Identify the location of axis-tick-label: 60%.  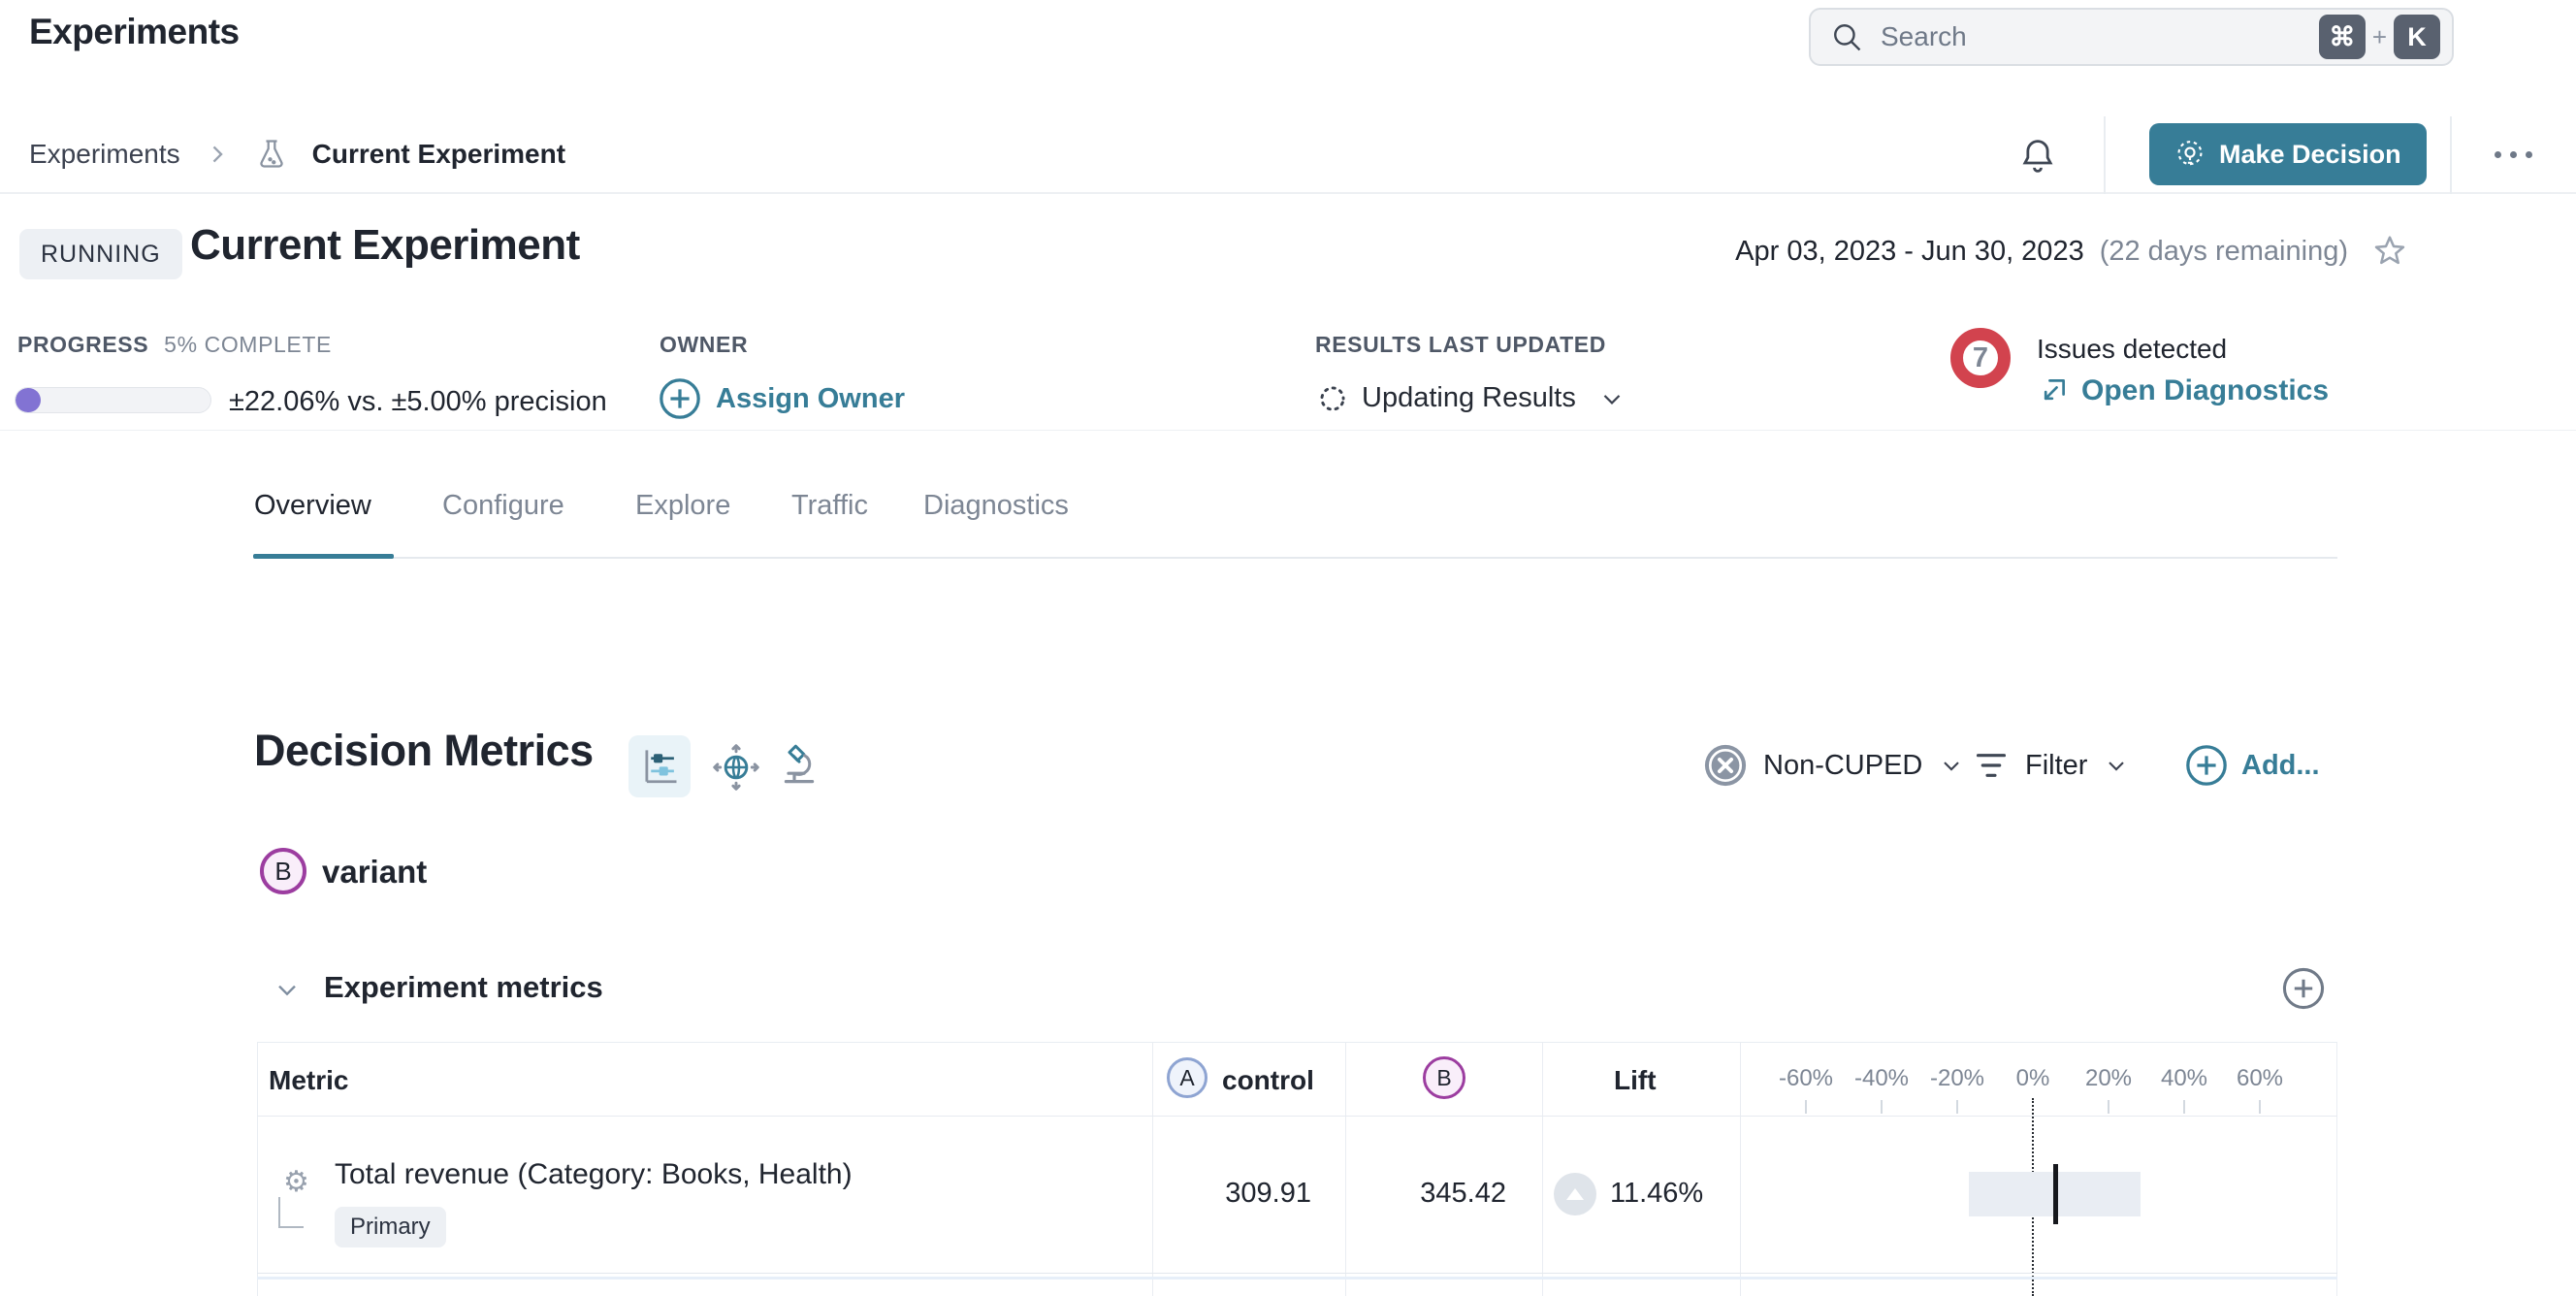
(2260, 1078).